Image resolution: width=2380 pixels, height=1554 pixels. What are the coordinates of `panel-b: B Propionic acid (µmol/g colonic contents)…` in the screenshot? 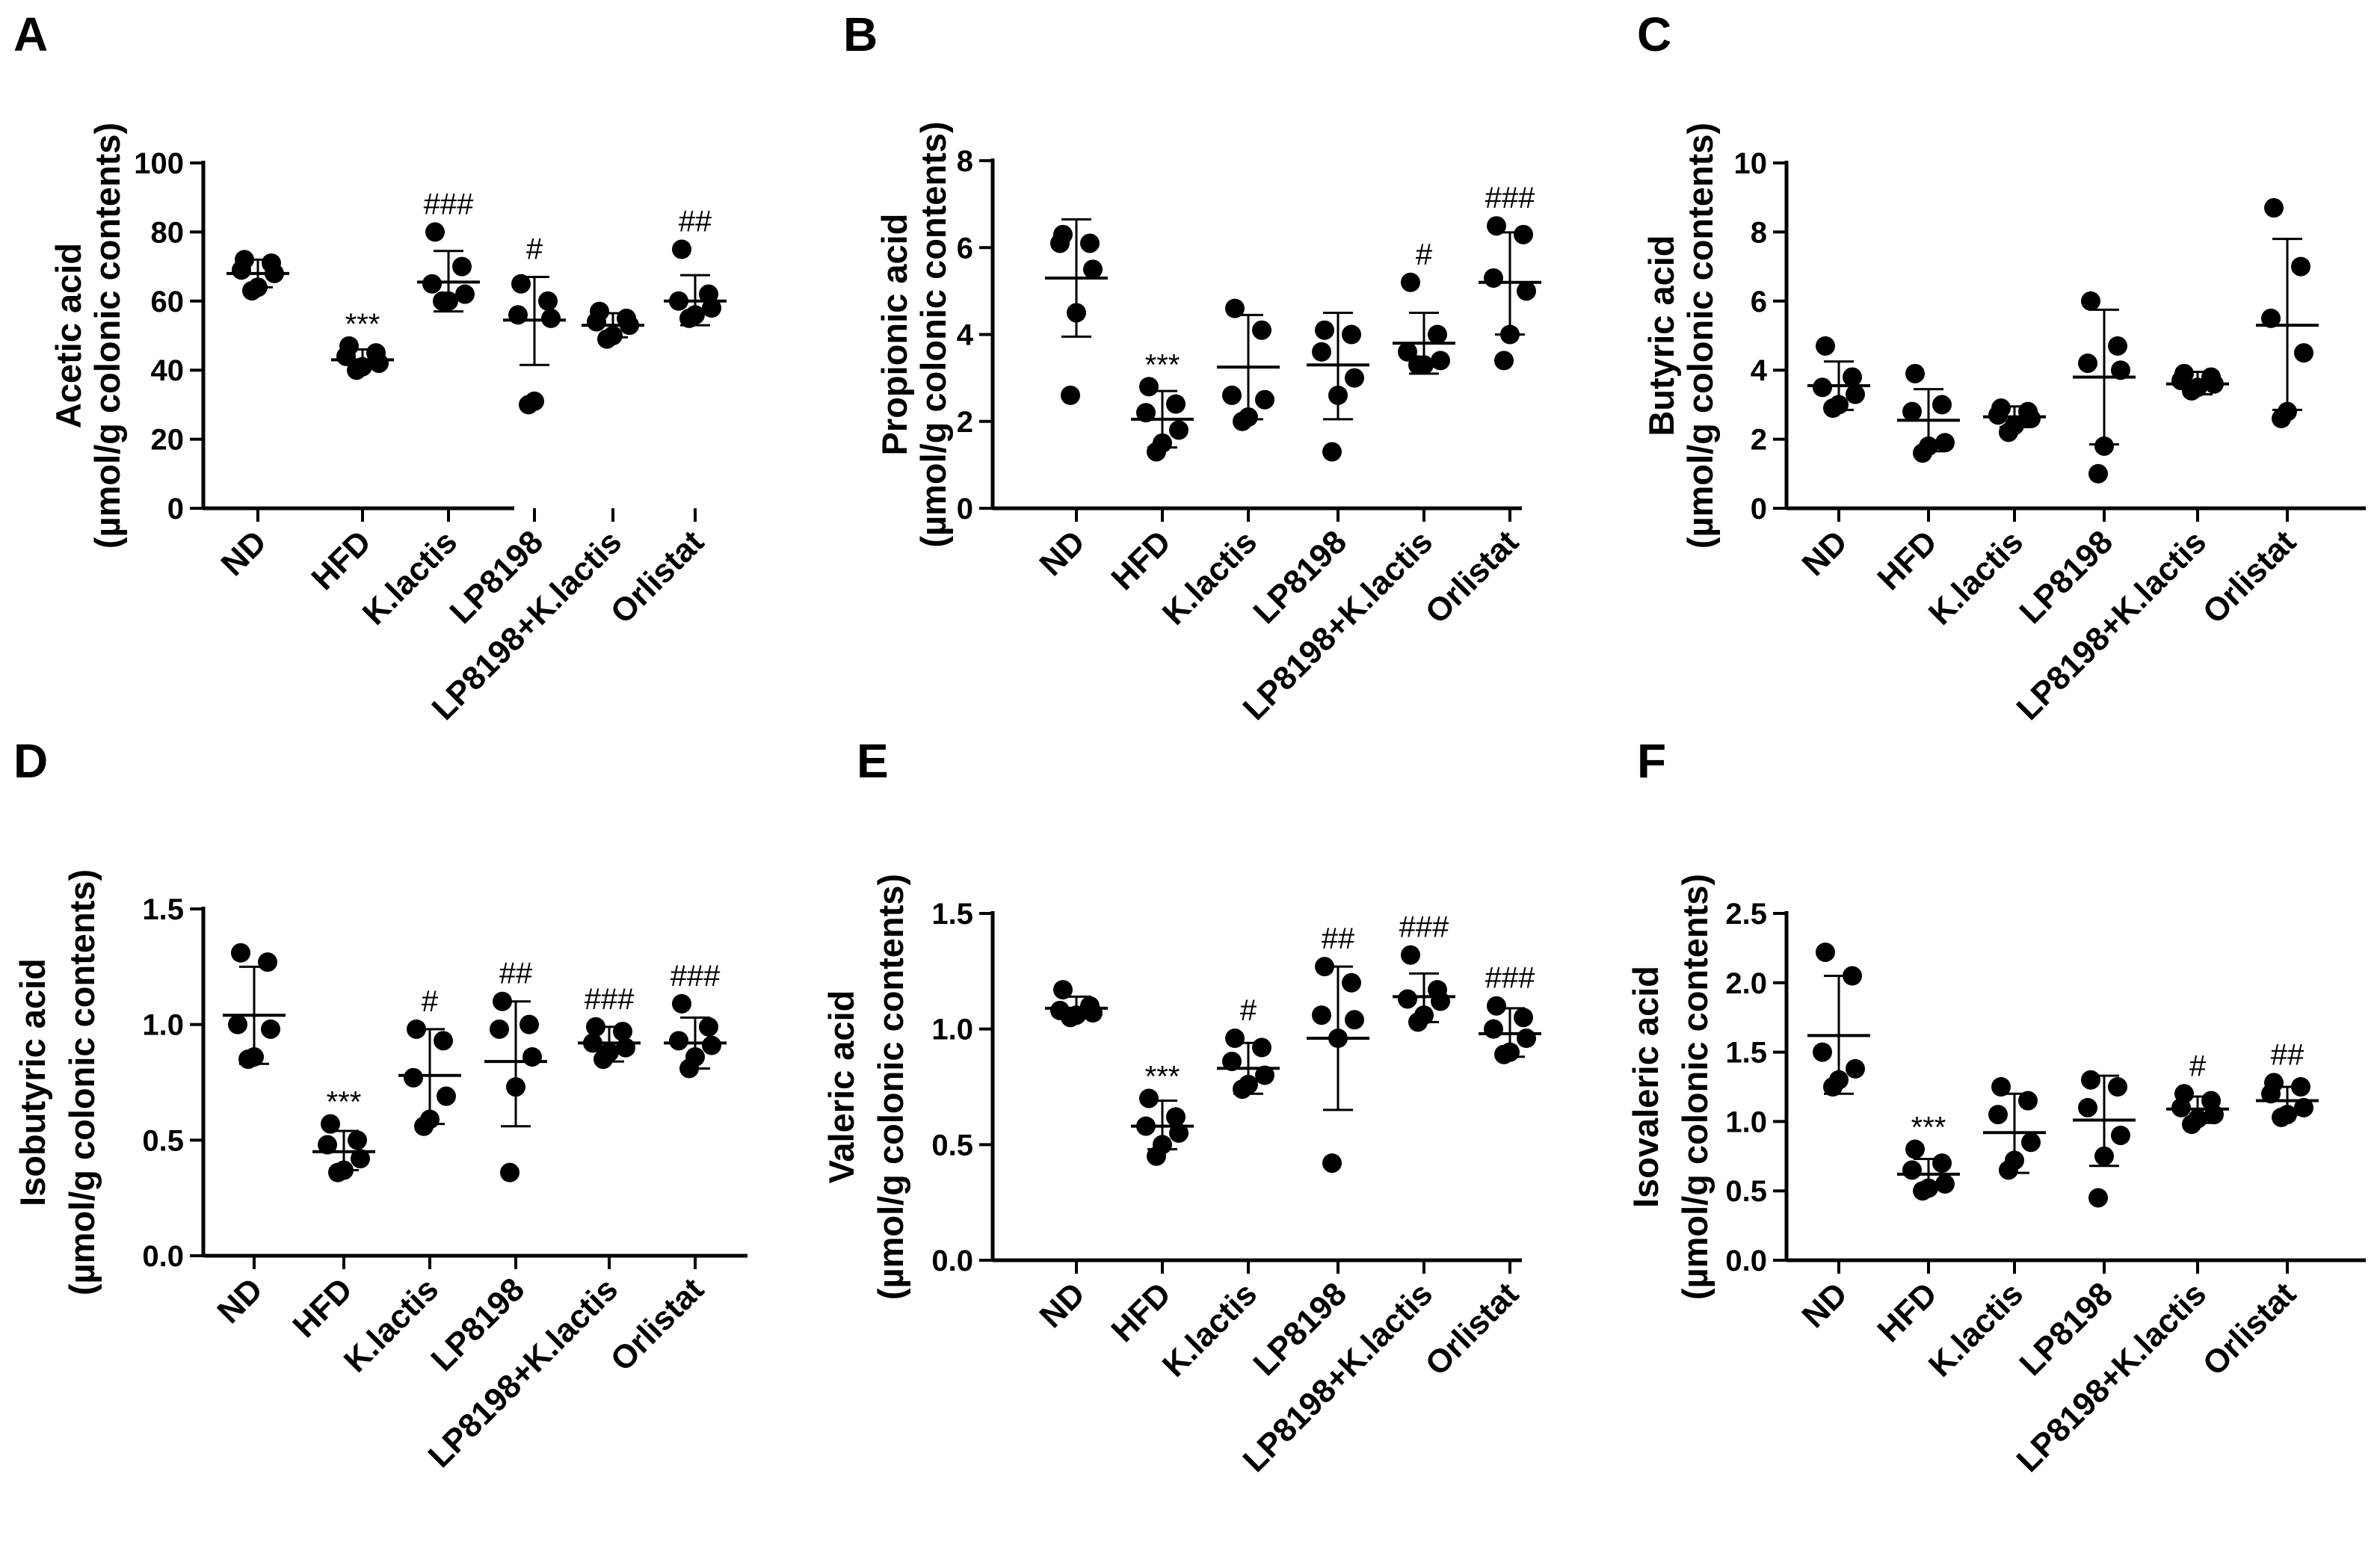 It's located at (1192, 367).